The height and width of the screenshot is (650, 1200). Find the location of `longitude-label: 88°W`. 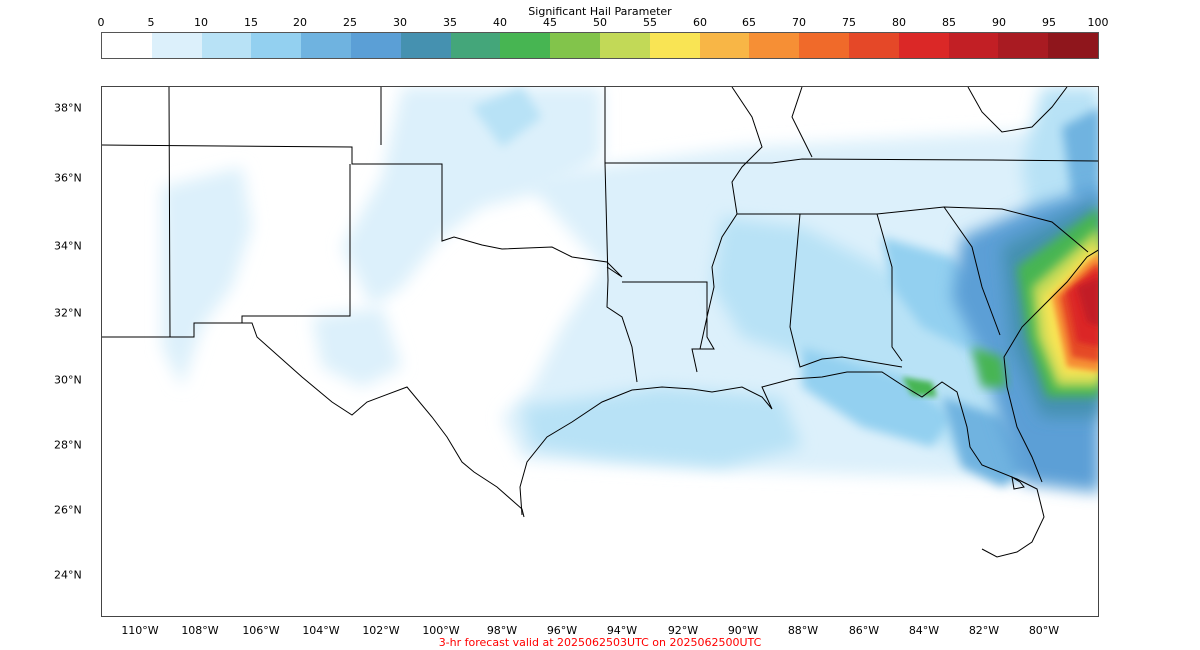

longitude-label: 88°W is located at coordinates (803, 630).